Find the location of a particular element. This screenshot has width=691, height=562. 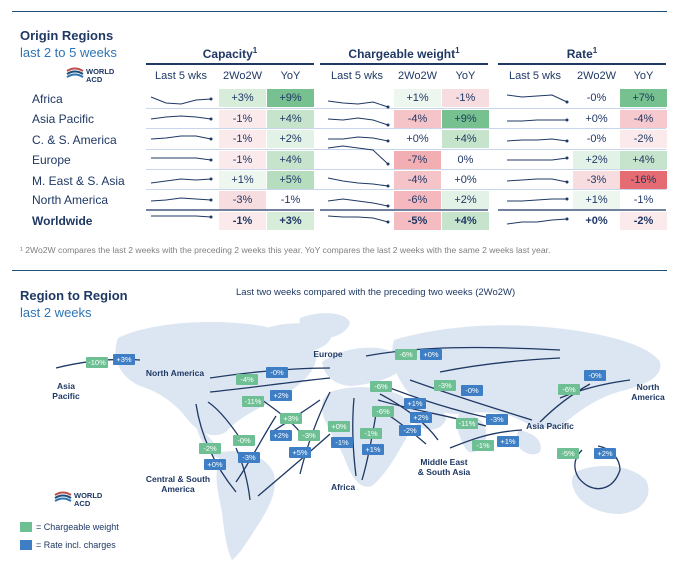

cell-mideast-cw-yoy: +0% is located at coordinates (465, 180).